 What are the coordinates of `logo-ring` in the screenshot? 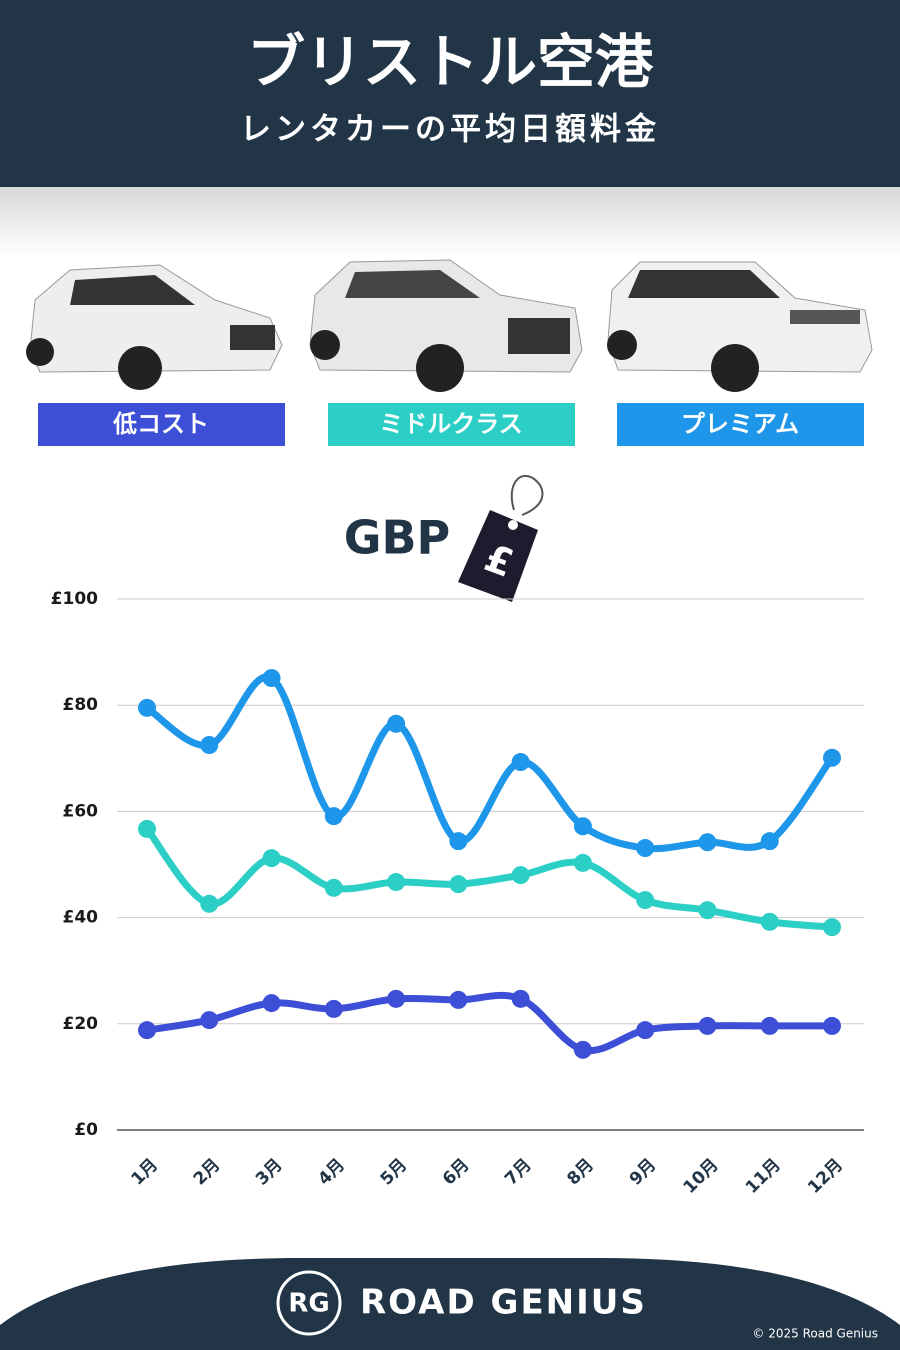 It's located at (309, 1303).